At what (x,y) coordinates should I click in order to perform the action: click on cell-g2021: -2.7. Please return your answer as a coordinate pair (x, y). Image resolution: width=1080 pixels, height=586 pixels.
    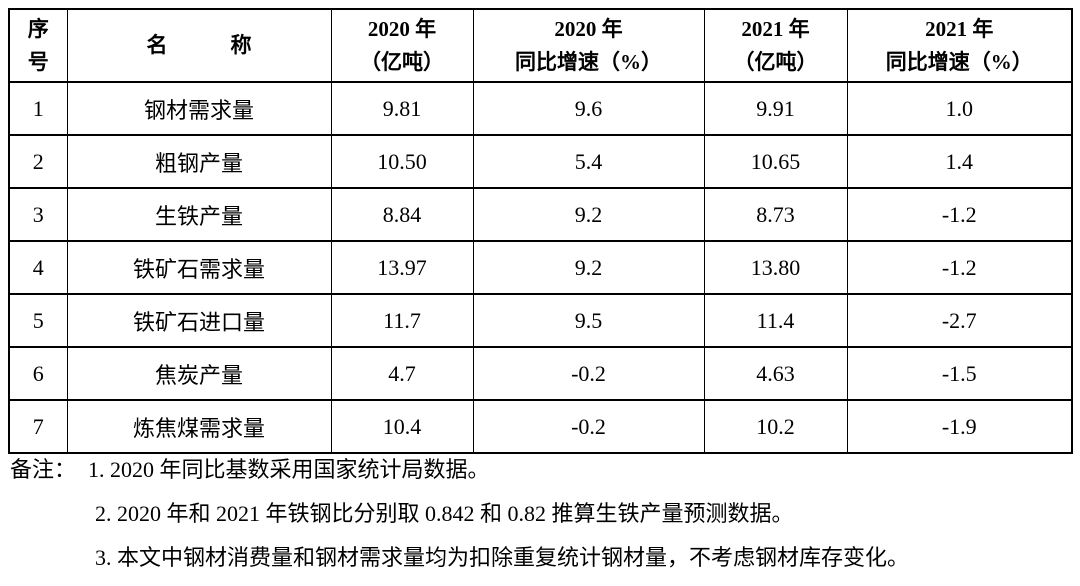
    Looking at the image, I should click on (959, 320).